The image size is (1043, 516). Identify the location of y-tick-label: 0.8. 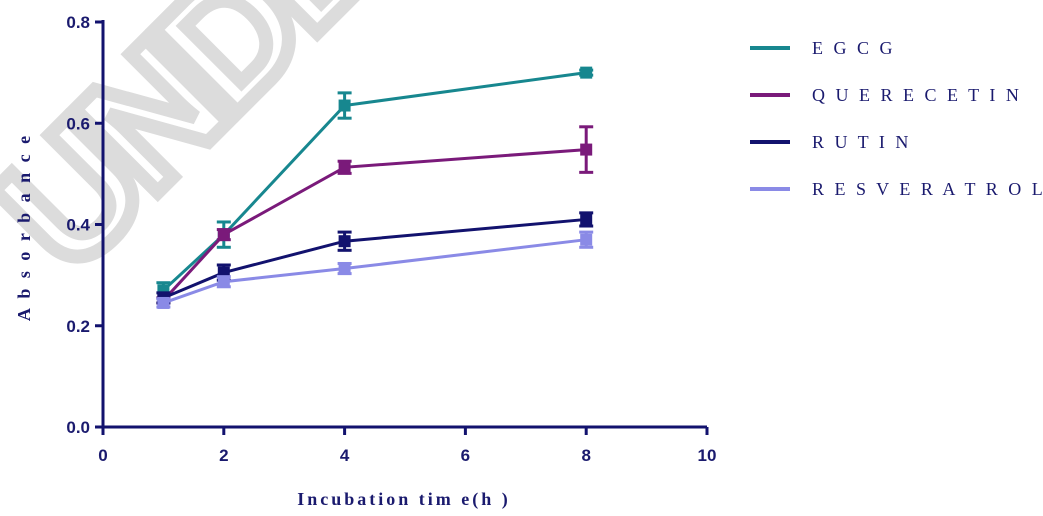
(78, 22).